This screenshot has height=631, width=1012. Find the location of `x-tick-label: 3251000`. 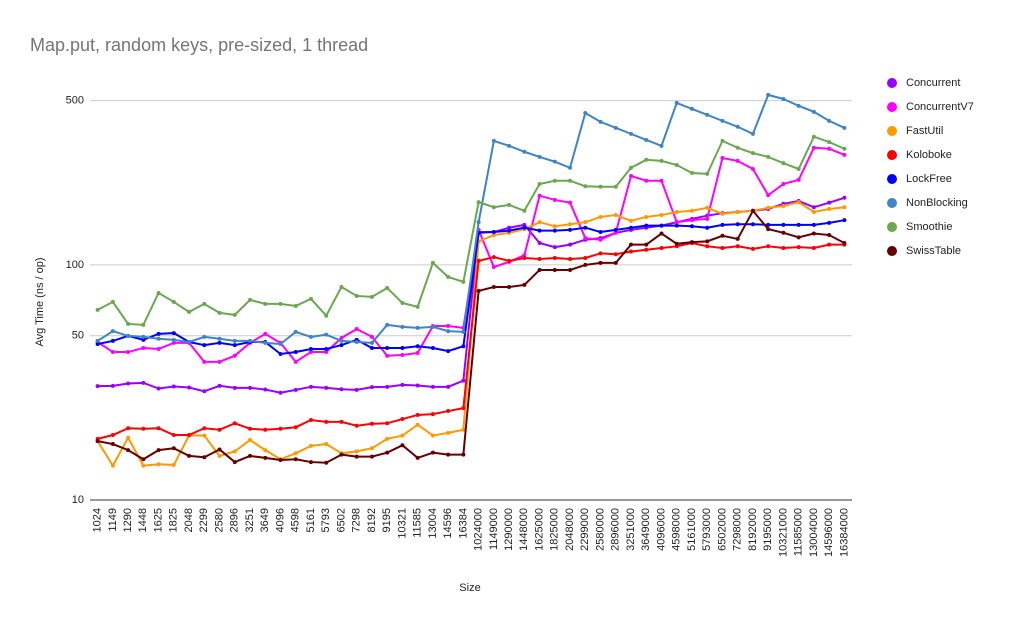

x-tick-label: 3251000 is located at coordinates (631, 529).